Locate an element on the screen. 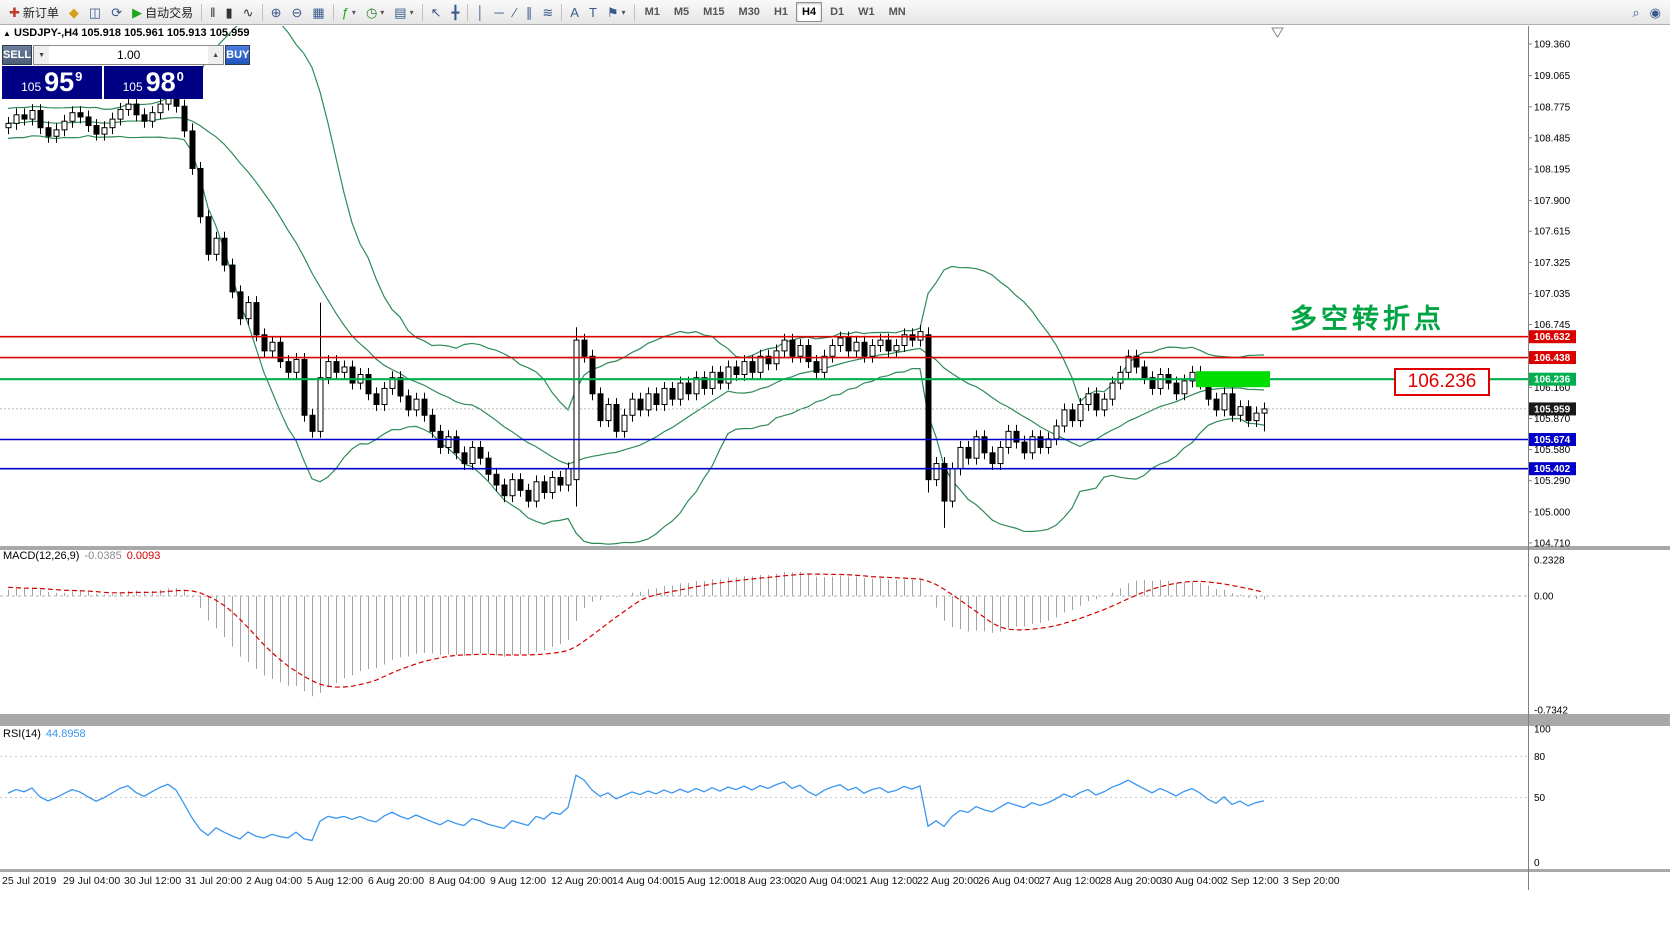 The image size is (1670, 951). key-level-price-label: 106.236 is located at coordinates (1442, 382).